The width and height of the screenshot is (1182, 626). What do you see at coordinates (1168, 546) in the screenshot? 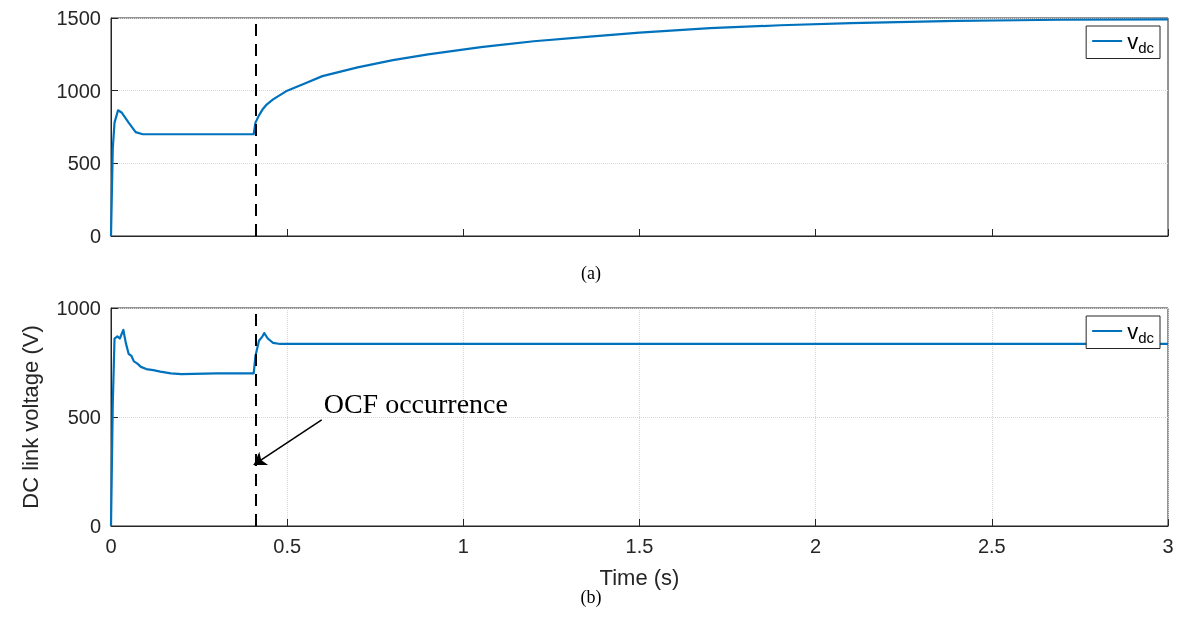
I see `x-tick-label: 3` at bounding box center [1168, 546].